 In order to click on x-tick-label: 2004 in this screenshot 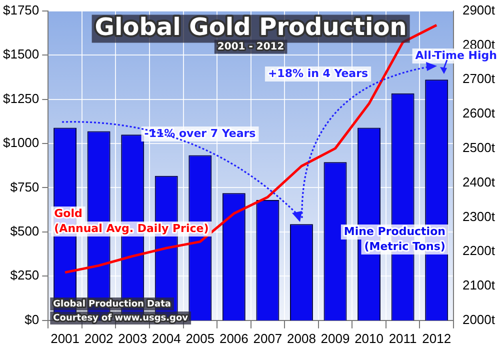, I will do `click(166, 338)`.